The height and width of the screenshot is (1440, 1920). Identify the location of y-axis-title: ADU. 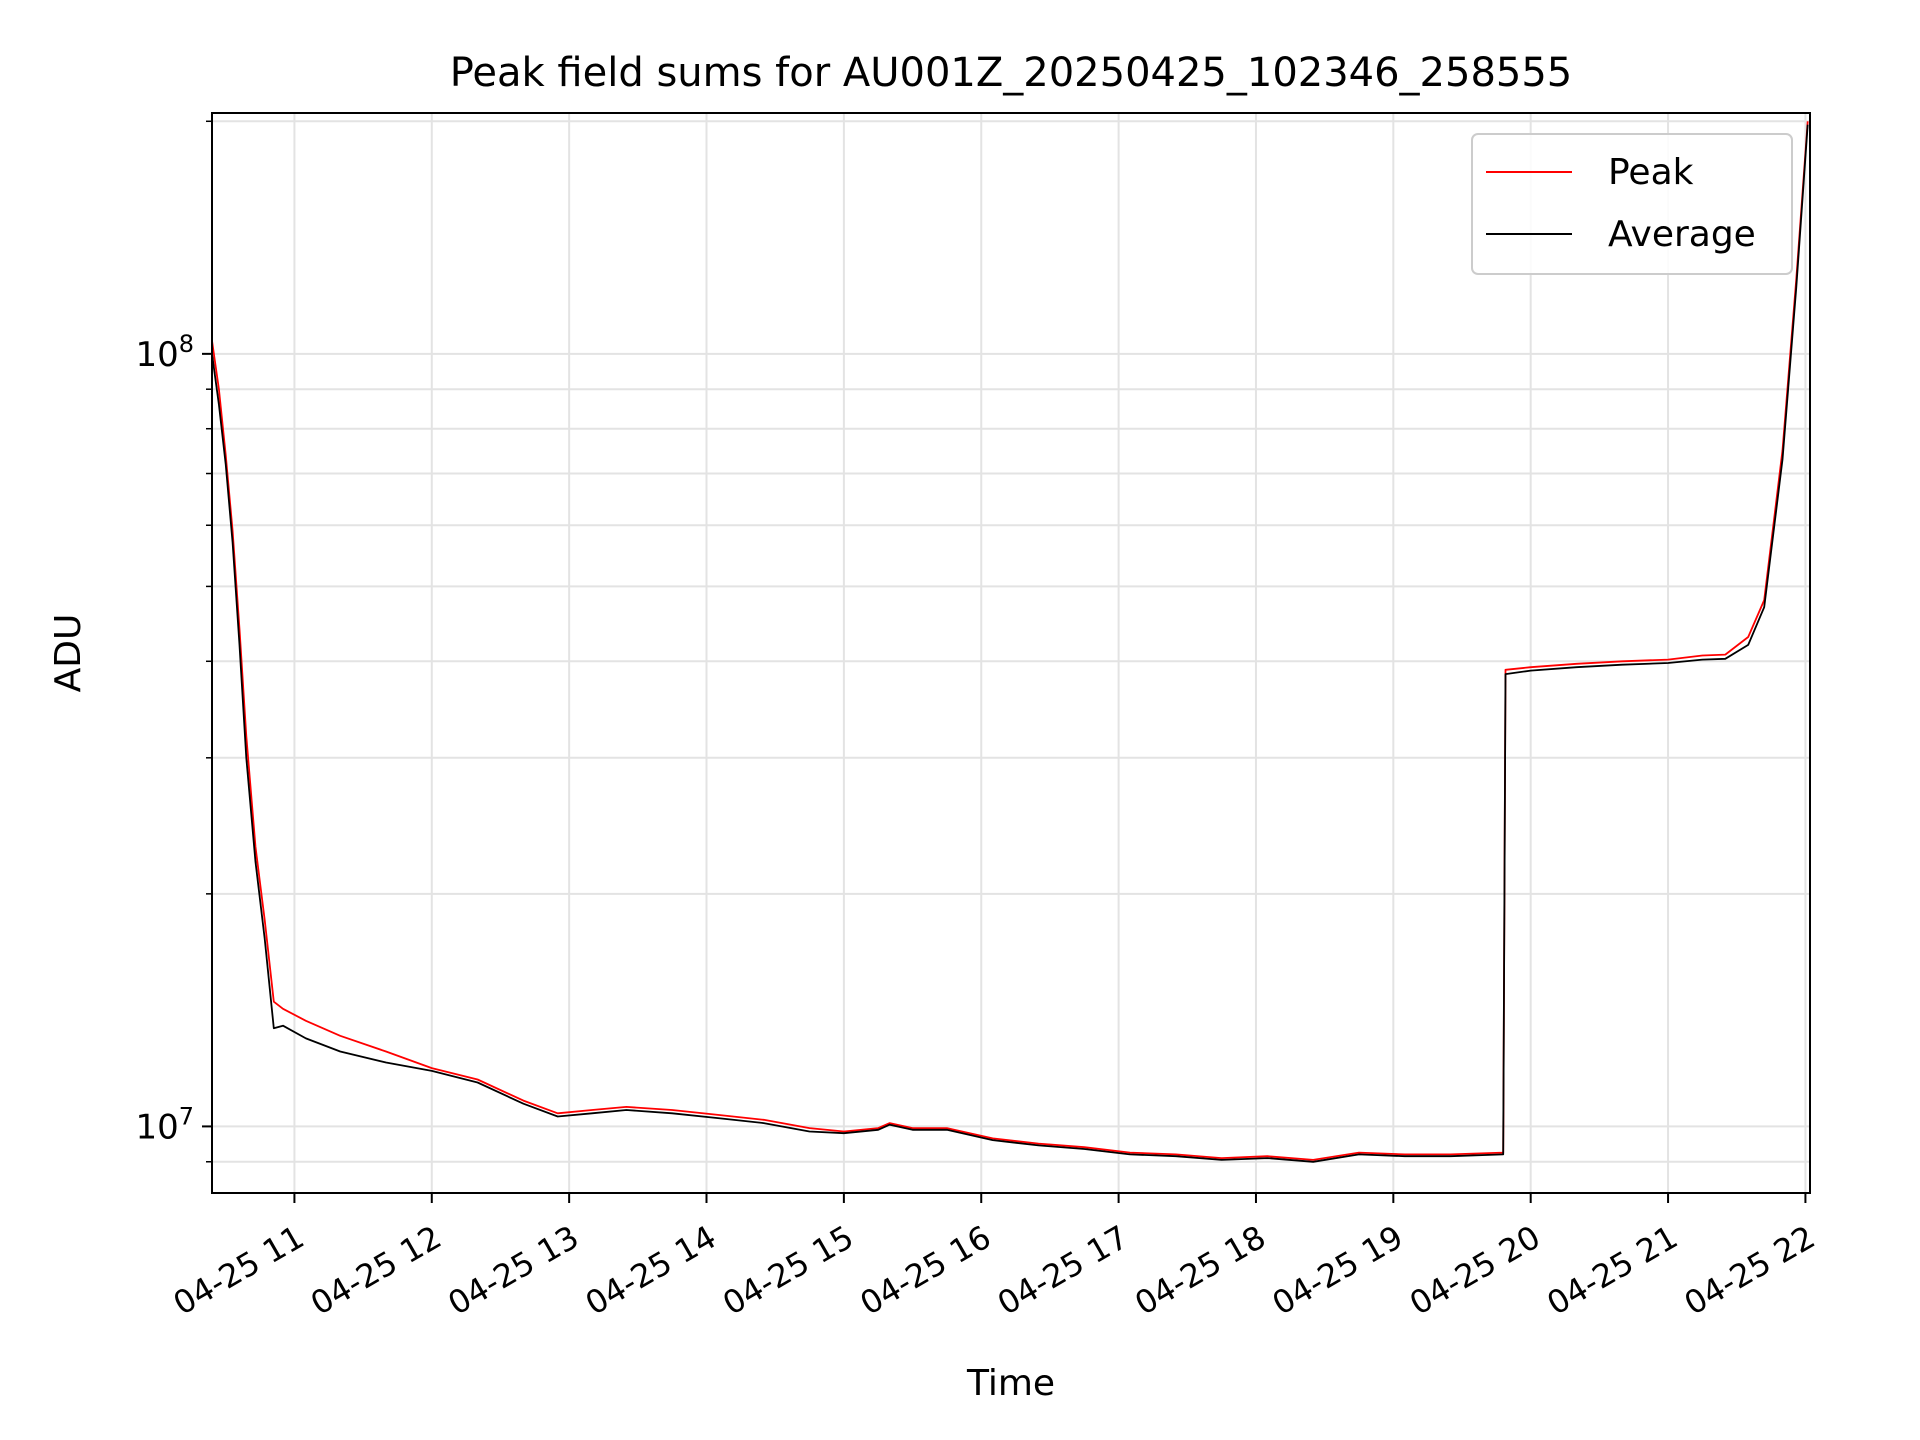
(68, 653).